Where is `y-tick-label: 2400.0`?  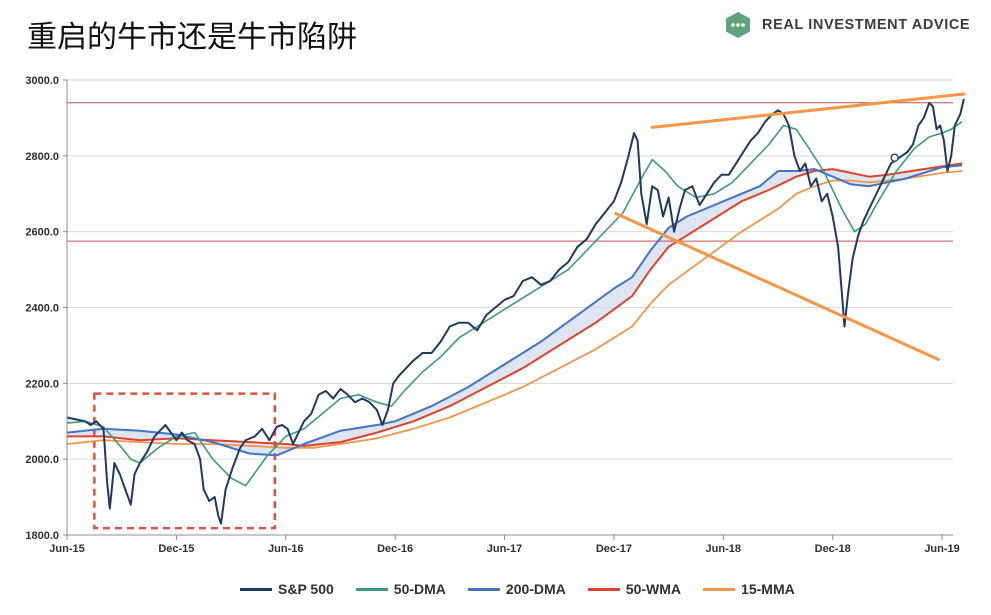
y-tick-label: 2400.0 is located at coordinates (42, 309).